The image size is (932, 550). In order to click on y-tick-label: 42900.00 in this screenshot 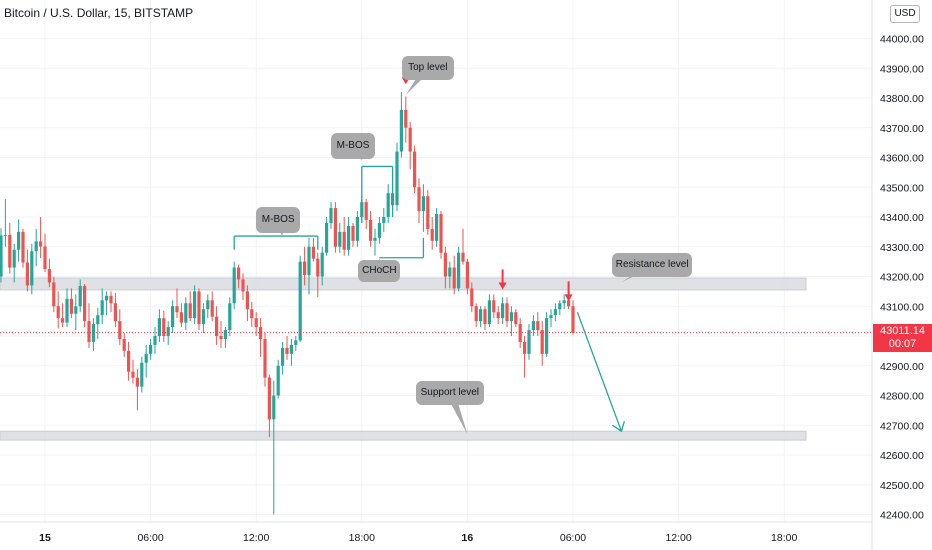, I will do `click(902, 367)`.